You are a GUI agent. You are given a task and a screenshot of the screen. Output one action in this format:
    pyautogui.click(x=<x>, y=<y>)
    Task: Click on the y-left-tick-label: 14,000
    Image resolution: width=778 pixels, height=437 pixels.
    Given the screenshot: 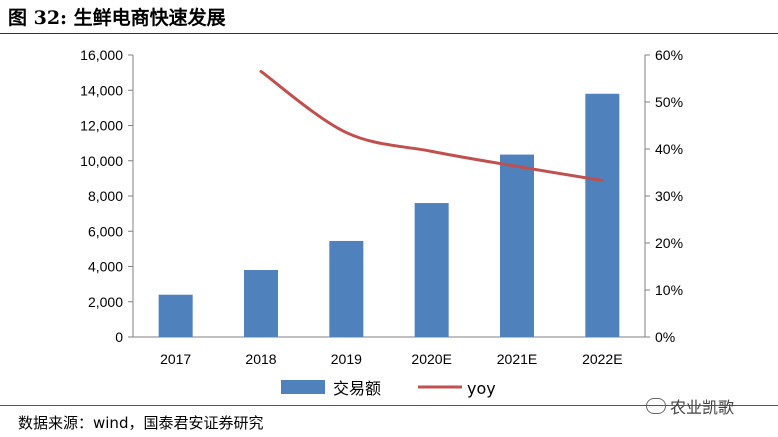 What is the action you would take?
    pyautogui.click(x=101, y=90)
    